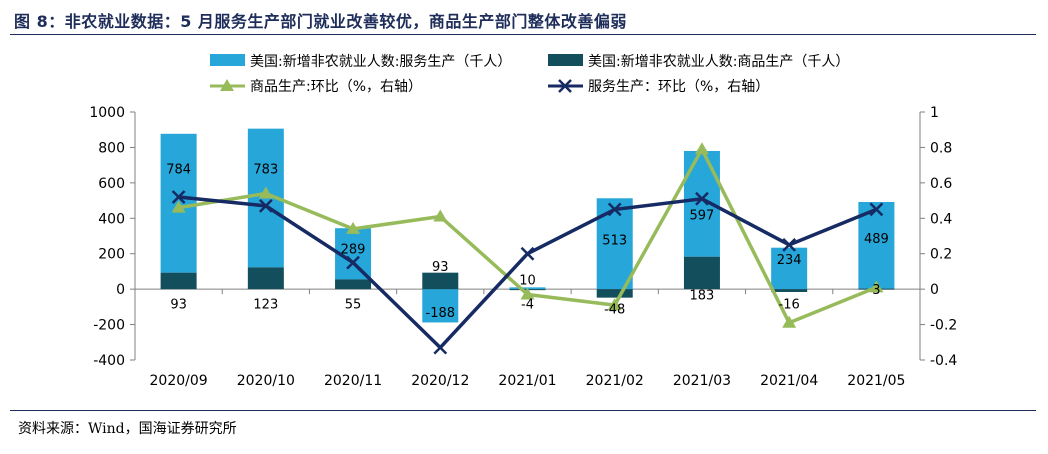 This screenshot has height=454, width=1048. Describe the element at coordinates (523, 34) in the screenshot. I see `title-divider` at that location.